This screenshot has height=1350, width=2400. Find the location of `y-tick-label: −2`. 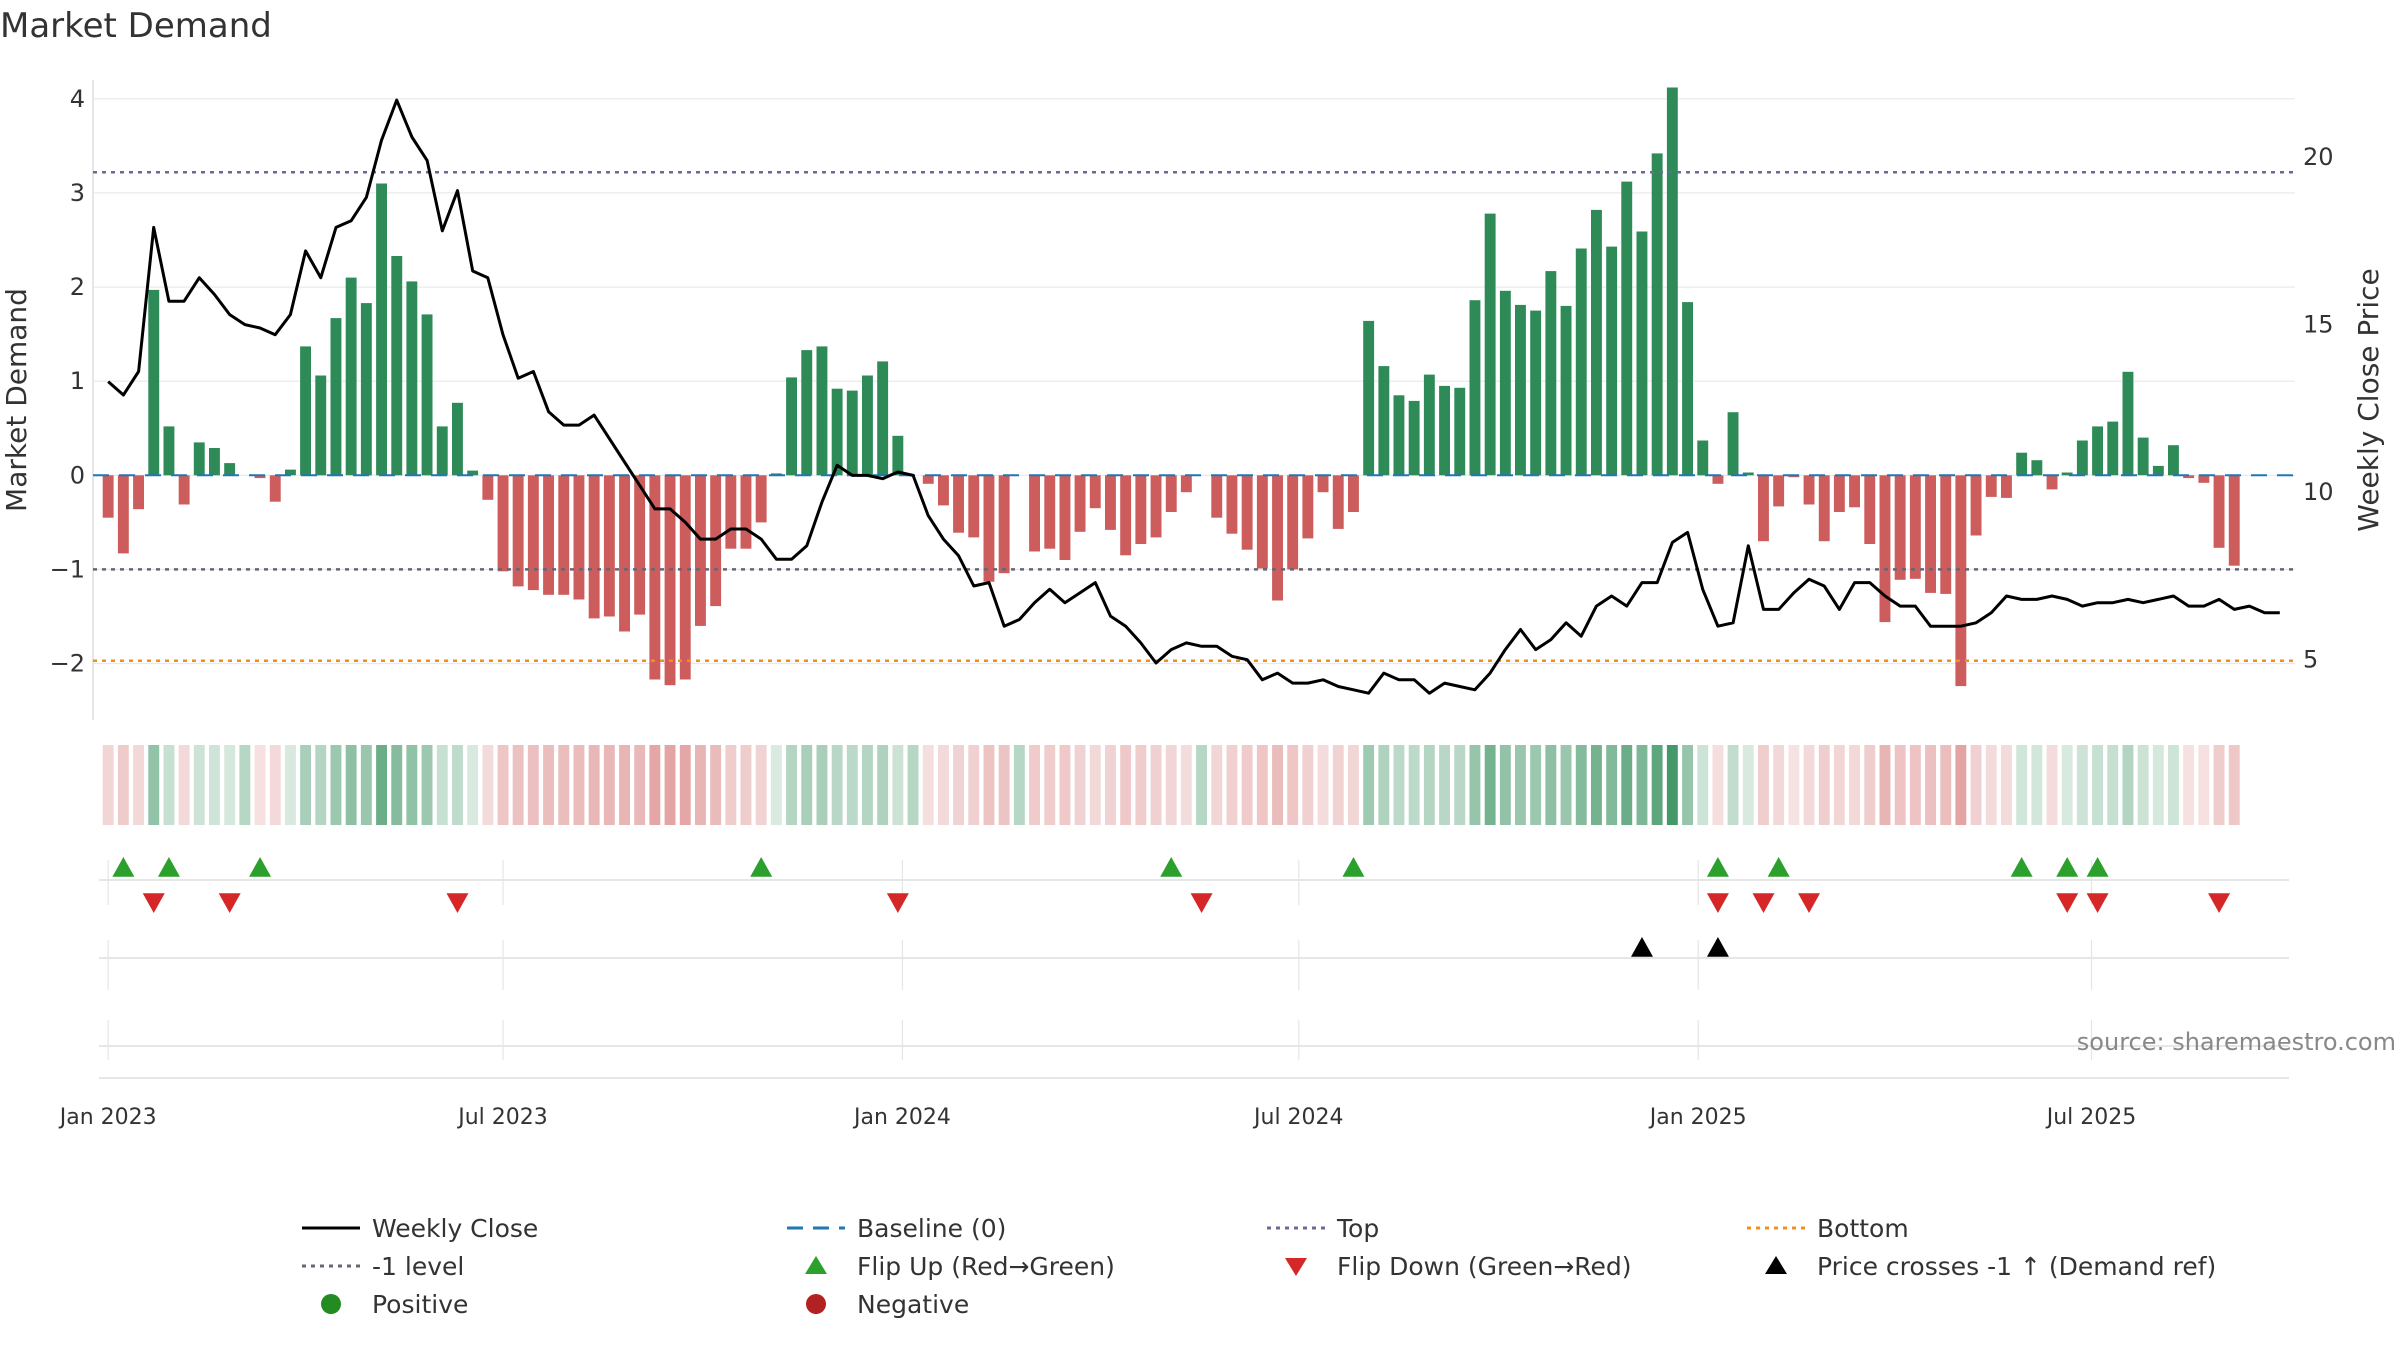

y-tick-label: −2 is located at coordinates (67, 664).